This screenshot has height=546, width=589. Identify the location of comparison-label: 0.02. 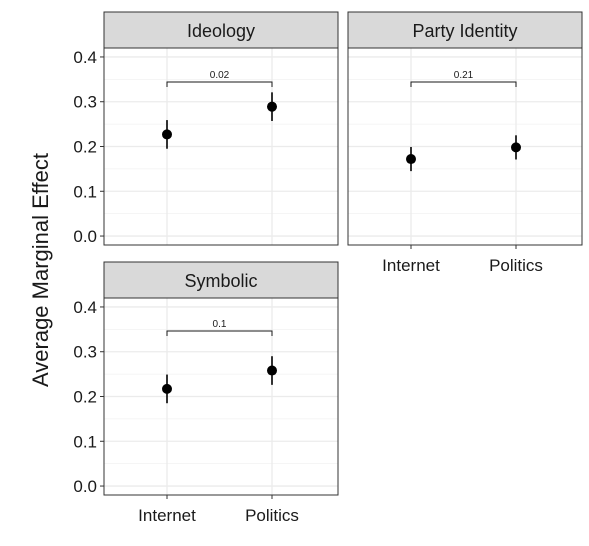
(220, 75).